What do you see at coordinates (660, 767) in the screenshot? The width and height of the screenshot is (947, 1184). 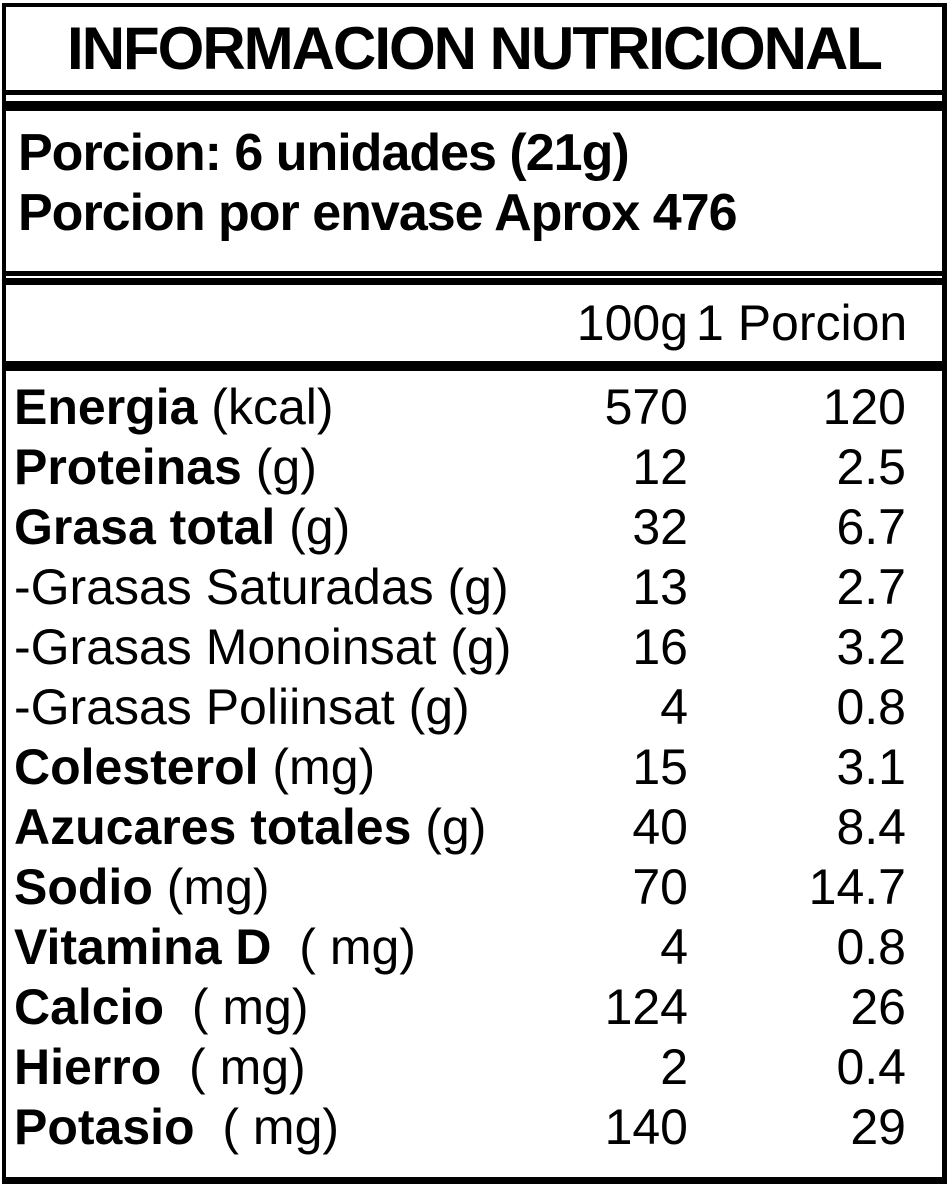 I see `value-100g: 15` at bounding box center [660, 767].